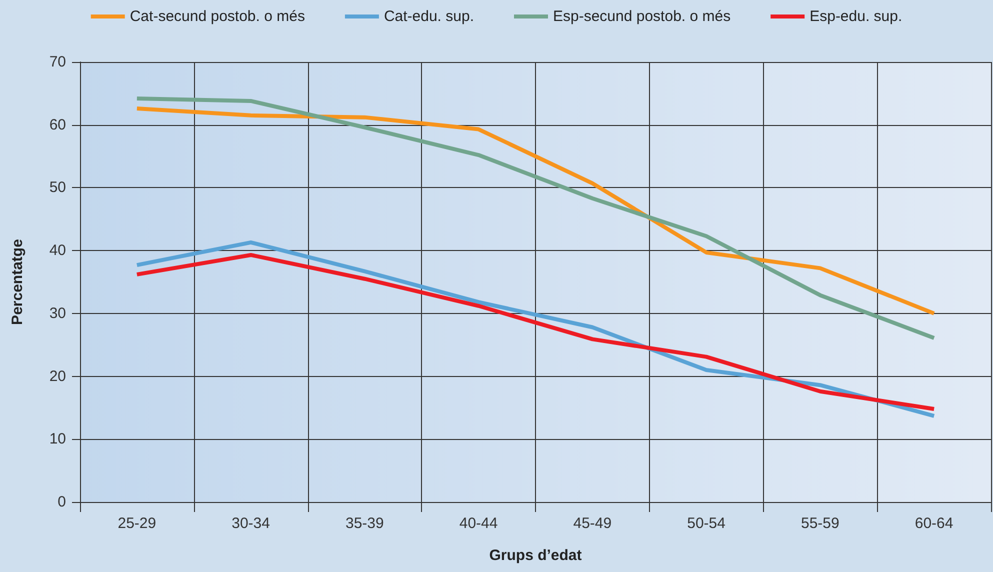  What do you see at coordinates (856, 16) in the screenshot?
I see `legend-label: Esp-edu. sup.` at bounding box center [856, 16].